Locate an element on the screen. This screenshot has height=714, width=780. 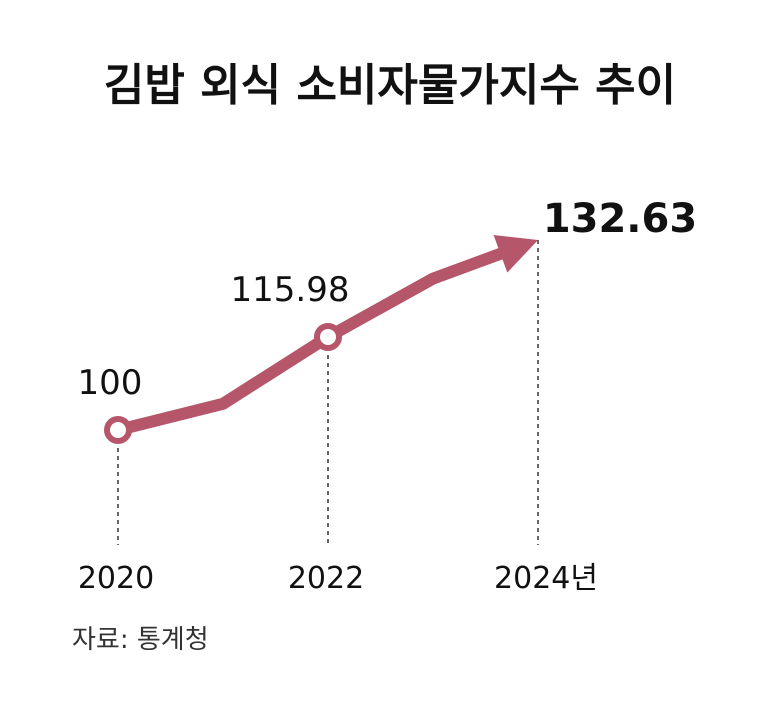
x-tick-label-2024: 2024년 is located at coordinates (546, 578).